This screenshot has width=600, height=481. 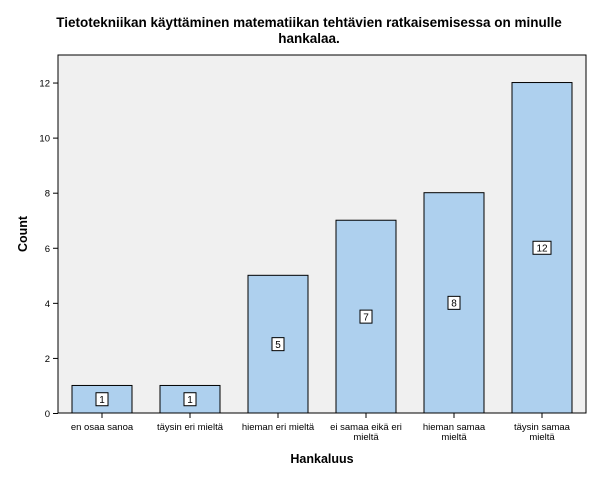 What do you see at coordinates (309, 38) in the screenshot?
I see `chart-title-line-2: hankalaa.` at bounding box center [309, 38].